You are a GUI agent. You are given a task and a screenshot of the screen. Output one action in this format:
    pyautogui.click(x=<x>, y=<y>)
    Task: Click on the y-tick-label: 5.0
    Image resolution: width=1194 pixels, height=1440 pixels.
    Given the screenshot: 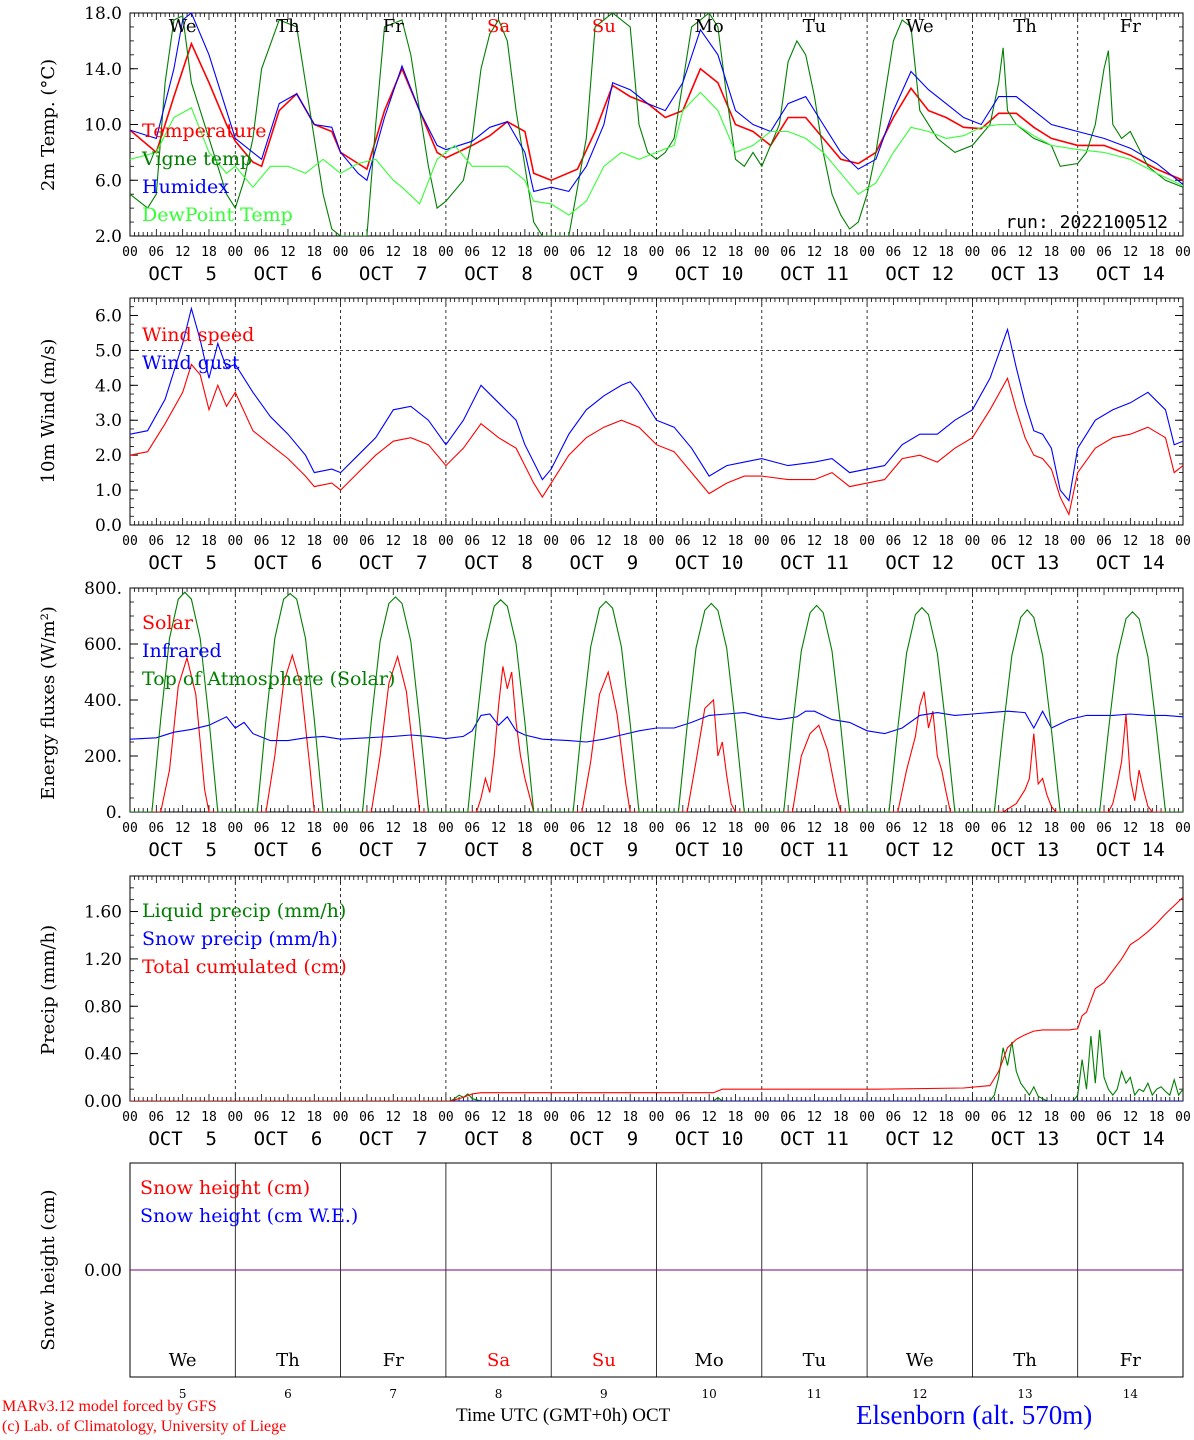 What is the action you would take?
    pyautogui.click(x=108, y=351)
    